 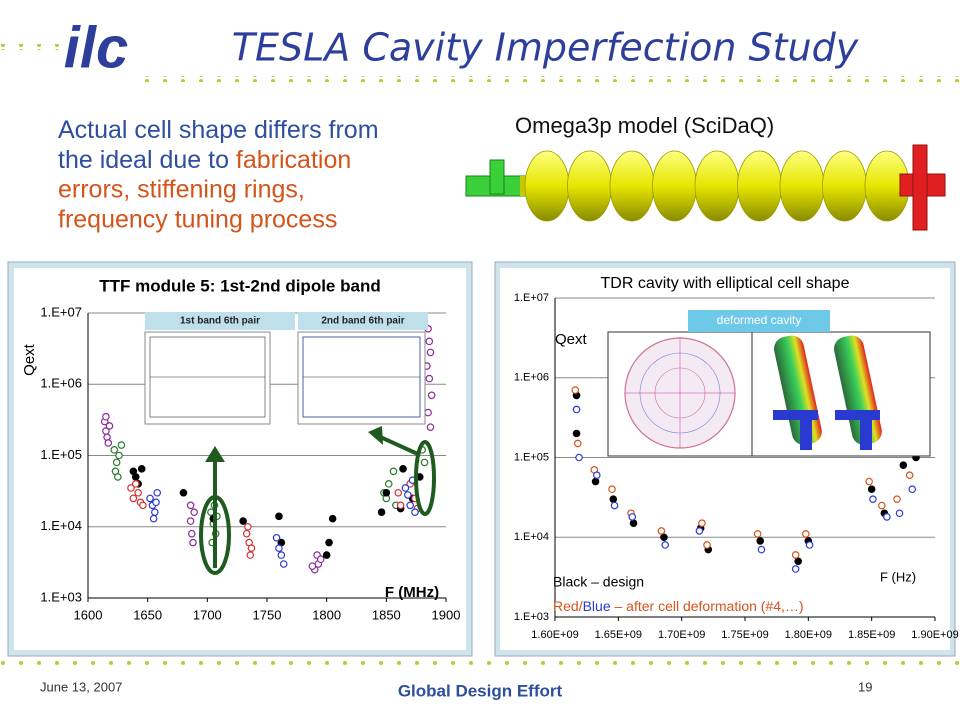 What do you see at coordinates (386, 614) in the screenshot?
I see `x-tick-label: 1850` at bounding box center [386, 614].